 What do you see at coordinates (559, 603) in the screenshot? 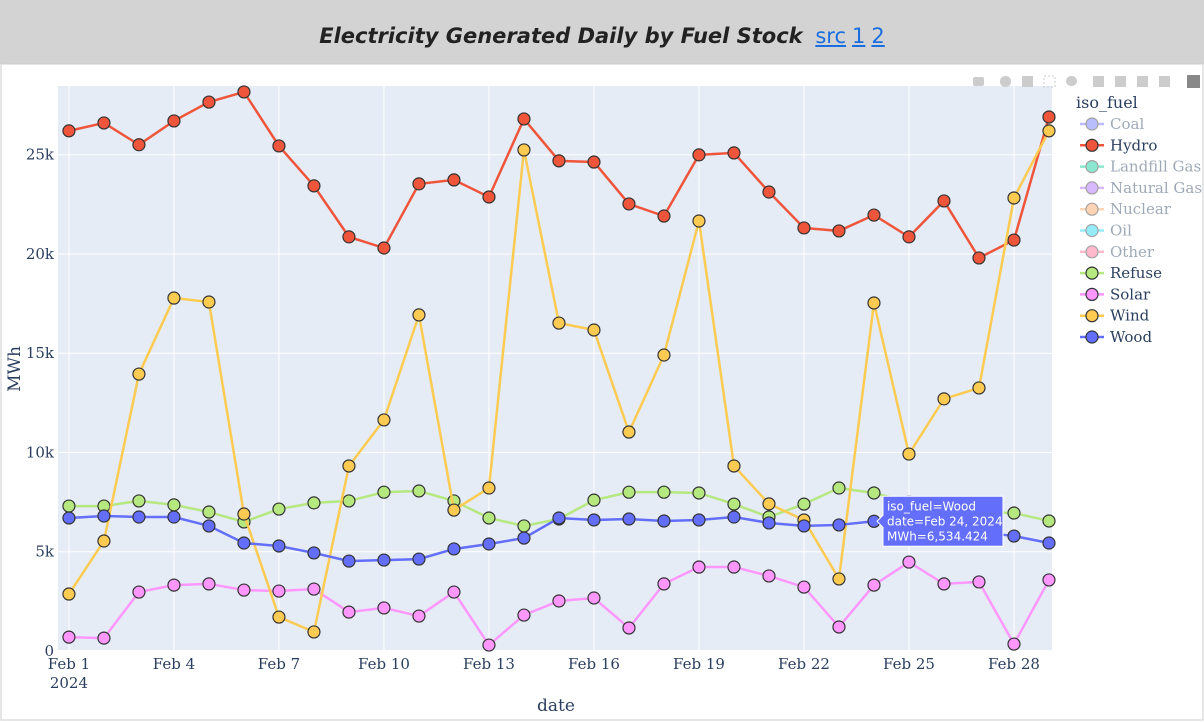
I see `series` at bounding box center [559, 603].